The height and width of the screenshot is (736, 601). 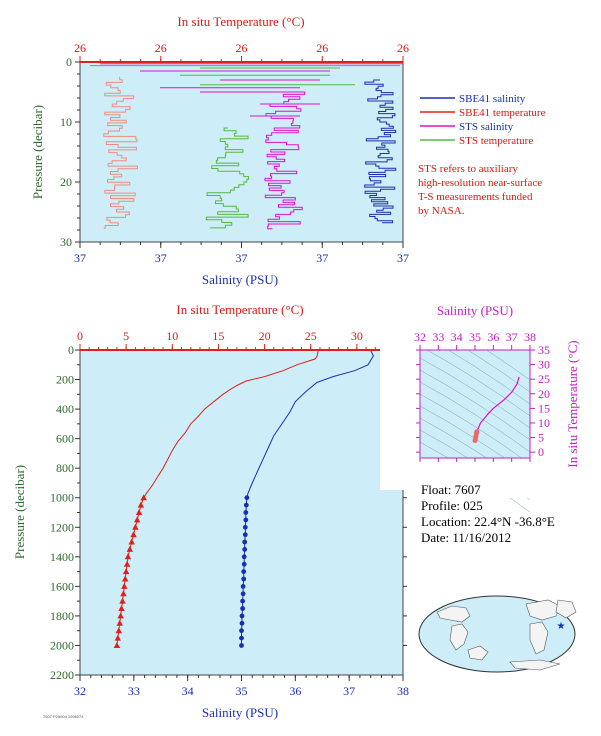 I want to click on main-temp-tick-label: 5, so click(x=126, y=336).